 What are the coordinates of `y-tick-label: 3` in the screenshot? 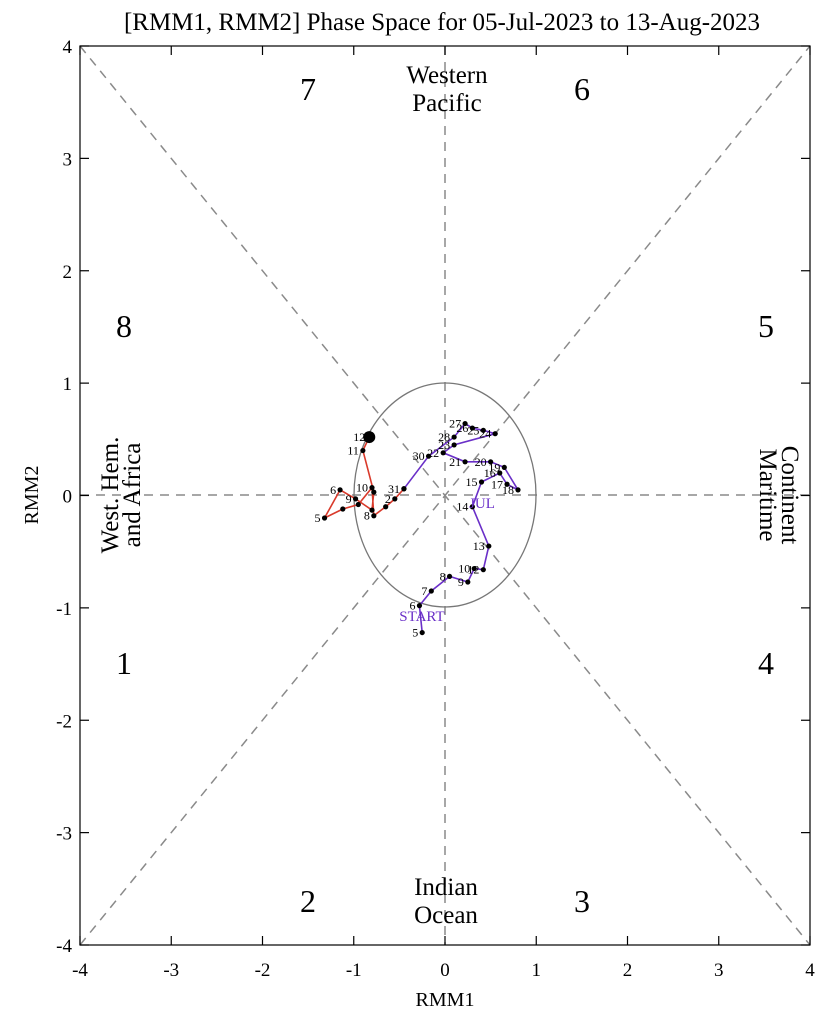 It's located at (68, 159).